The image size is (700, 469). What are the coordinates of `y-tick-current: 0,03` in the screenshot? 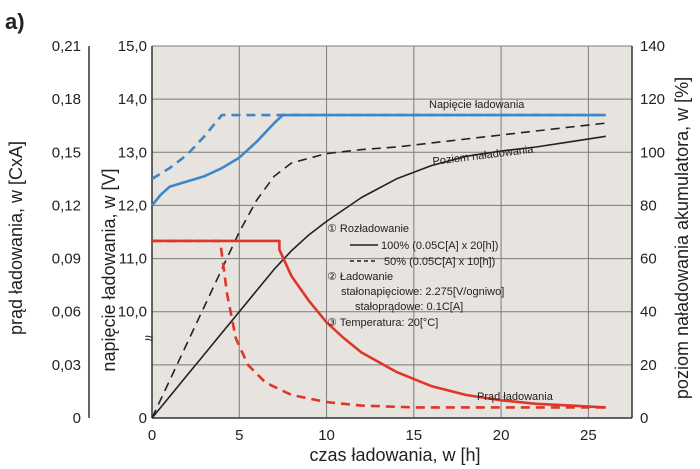 It's located at (66, 365).